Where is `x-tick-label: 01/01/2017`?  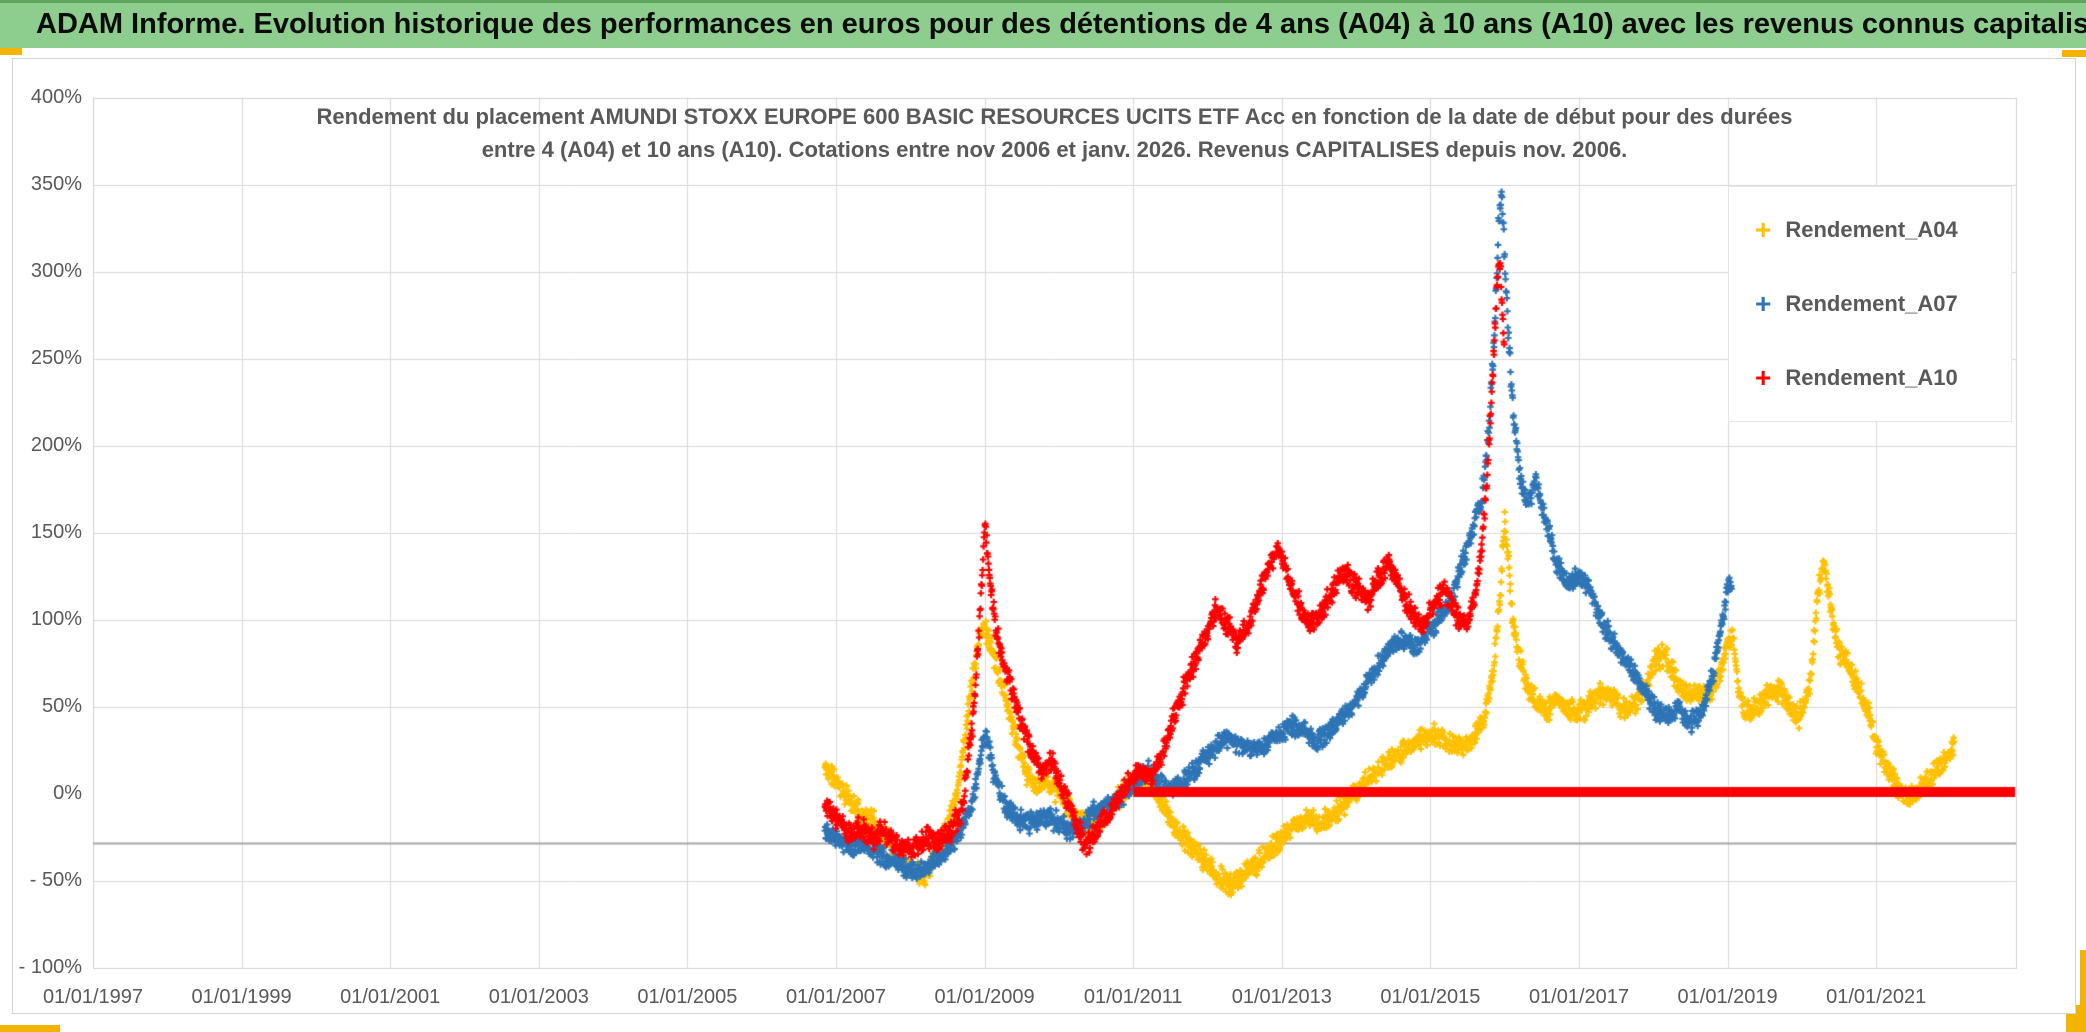 x-tick-label: 01/01/2017 is located at coordinates (1579, 997).